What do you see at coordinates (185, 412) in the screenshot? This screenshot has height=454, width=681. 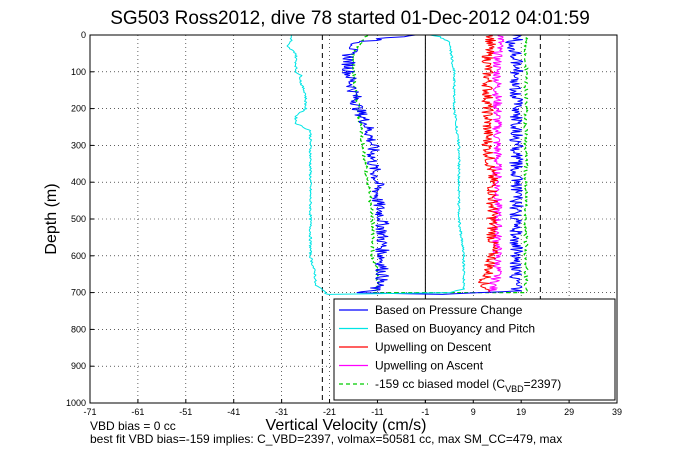 I see `x-tick-label: -51` at bounding box center [185, 412].